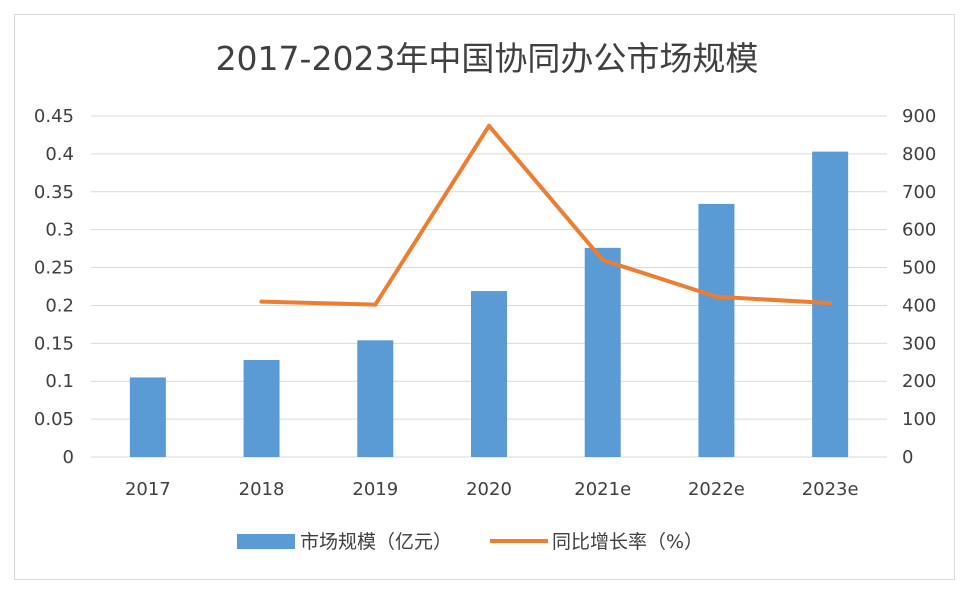 The width and height of the screenshot is (972, 591). Describe the element at coordinates (716, 489) in the screenshot. I see `x-tick-label: 2022e` at that location.